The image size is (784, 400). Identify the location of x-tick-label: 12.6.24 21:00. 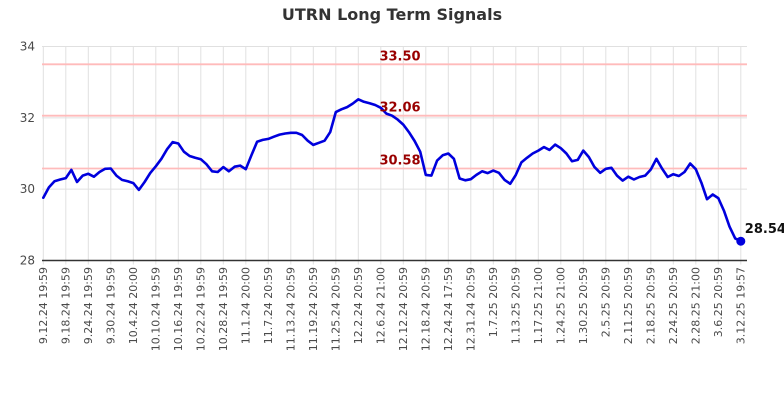
(380, 305).